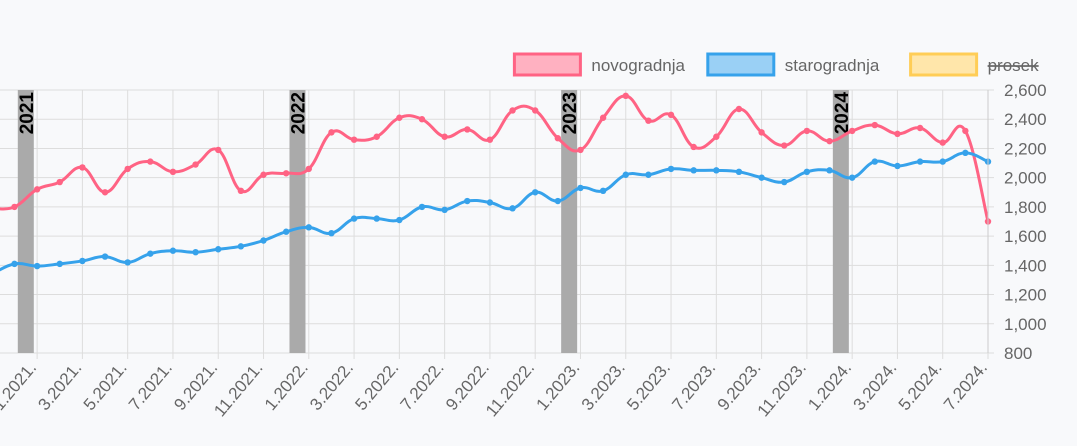 The image size is (1077, 446). Describe the element at coordinates (1014, 65) in the screenshot. I see `legend-label: prosek` at that location.